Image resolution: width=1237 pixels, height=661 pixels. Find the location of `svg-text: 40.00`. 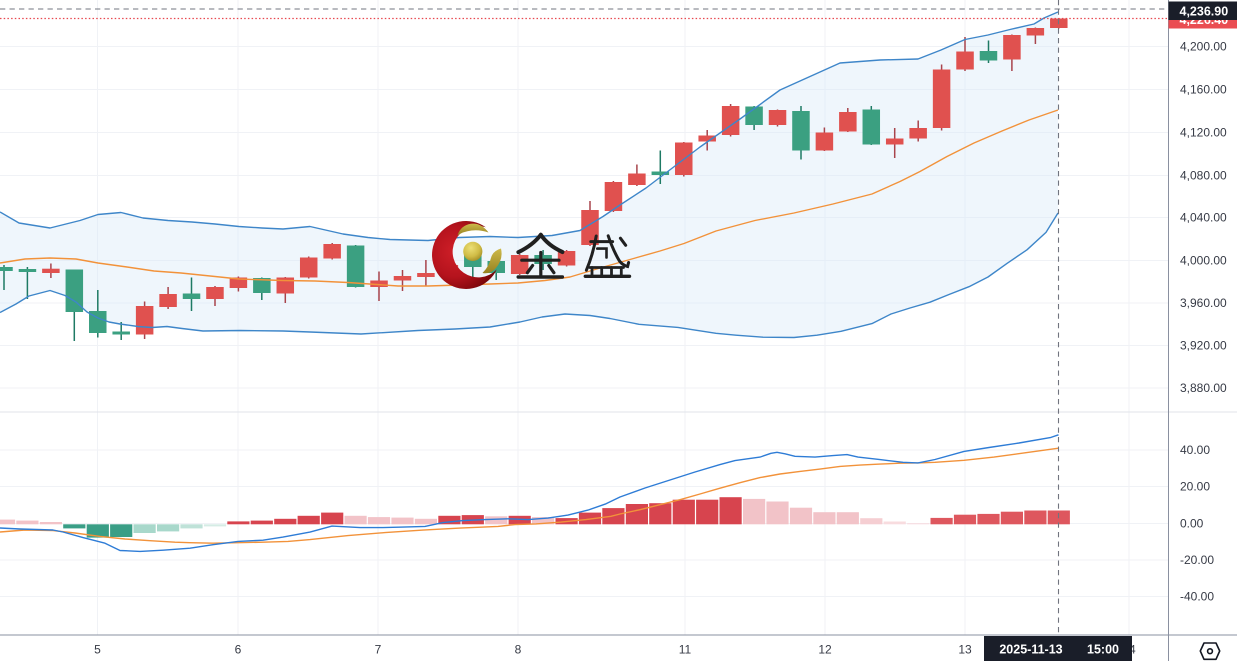

svg-text: 40.00 is located at coordinates (1195, 450).